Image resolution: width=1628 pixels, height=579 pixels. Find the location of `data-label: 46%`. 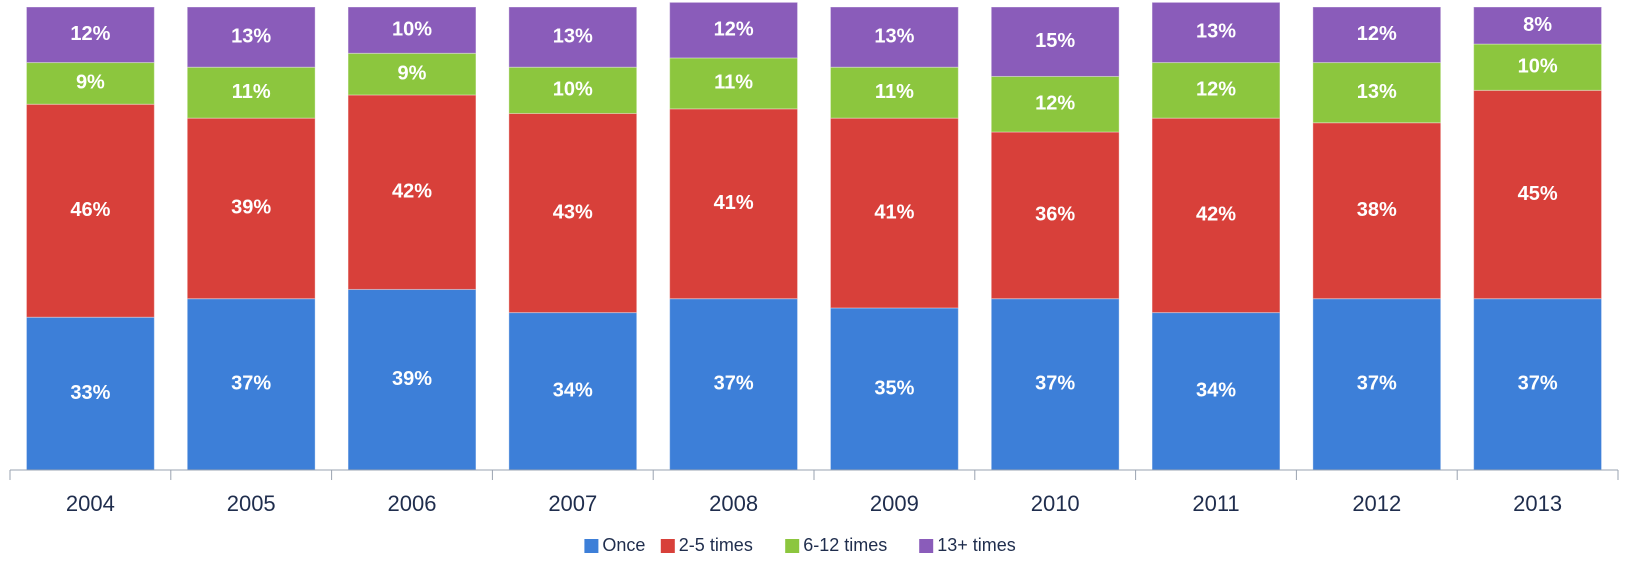

data-label: 46% is located at coordinates (90, 210).